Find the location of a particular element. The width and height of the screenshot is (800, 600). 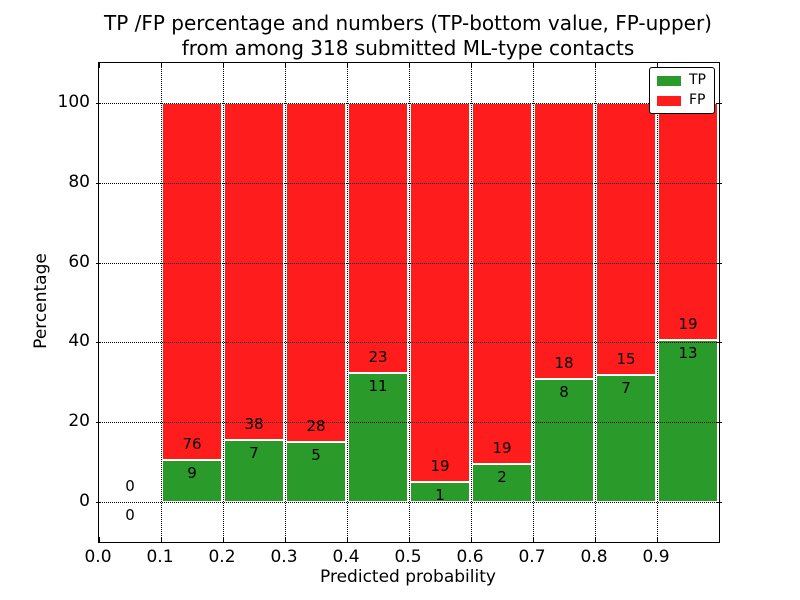

tp-color-swatch is located at coordinates (669, 80).